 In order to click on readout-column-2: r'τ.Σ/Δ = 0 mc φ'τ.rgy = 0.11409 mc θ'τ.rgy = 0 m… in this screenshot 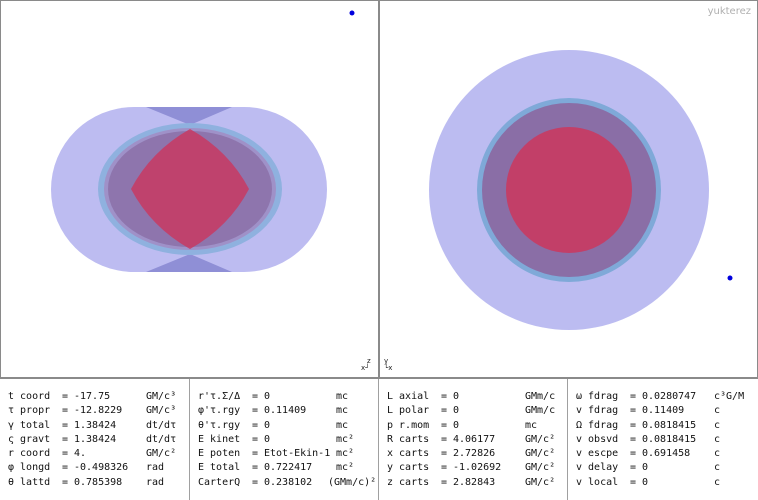, I will do `click(284, 439)`.